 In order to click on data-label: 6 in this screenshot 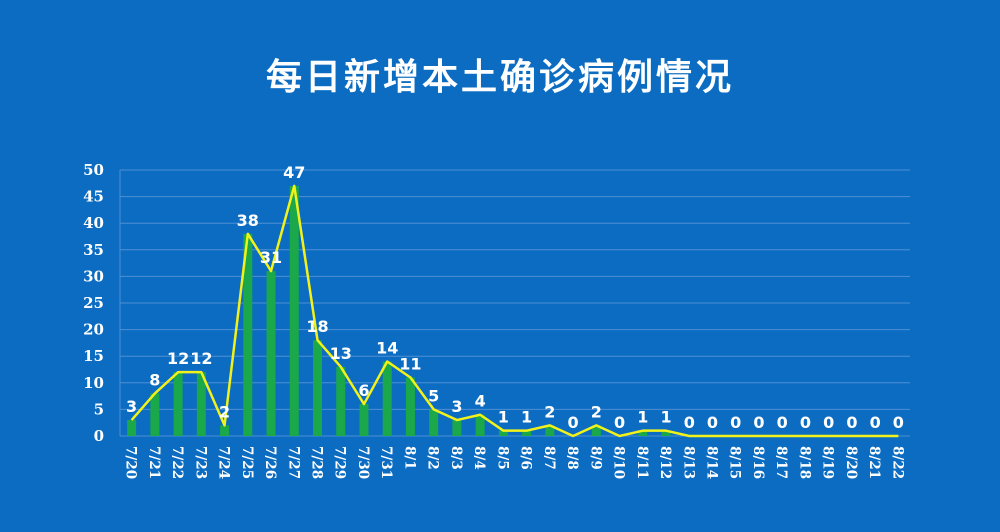, I will do `click(363, 390)`.